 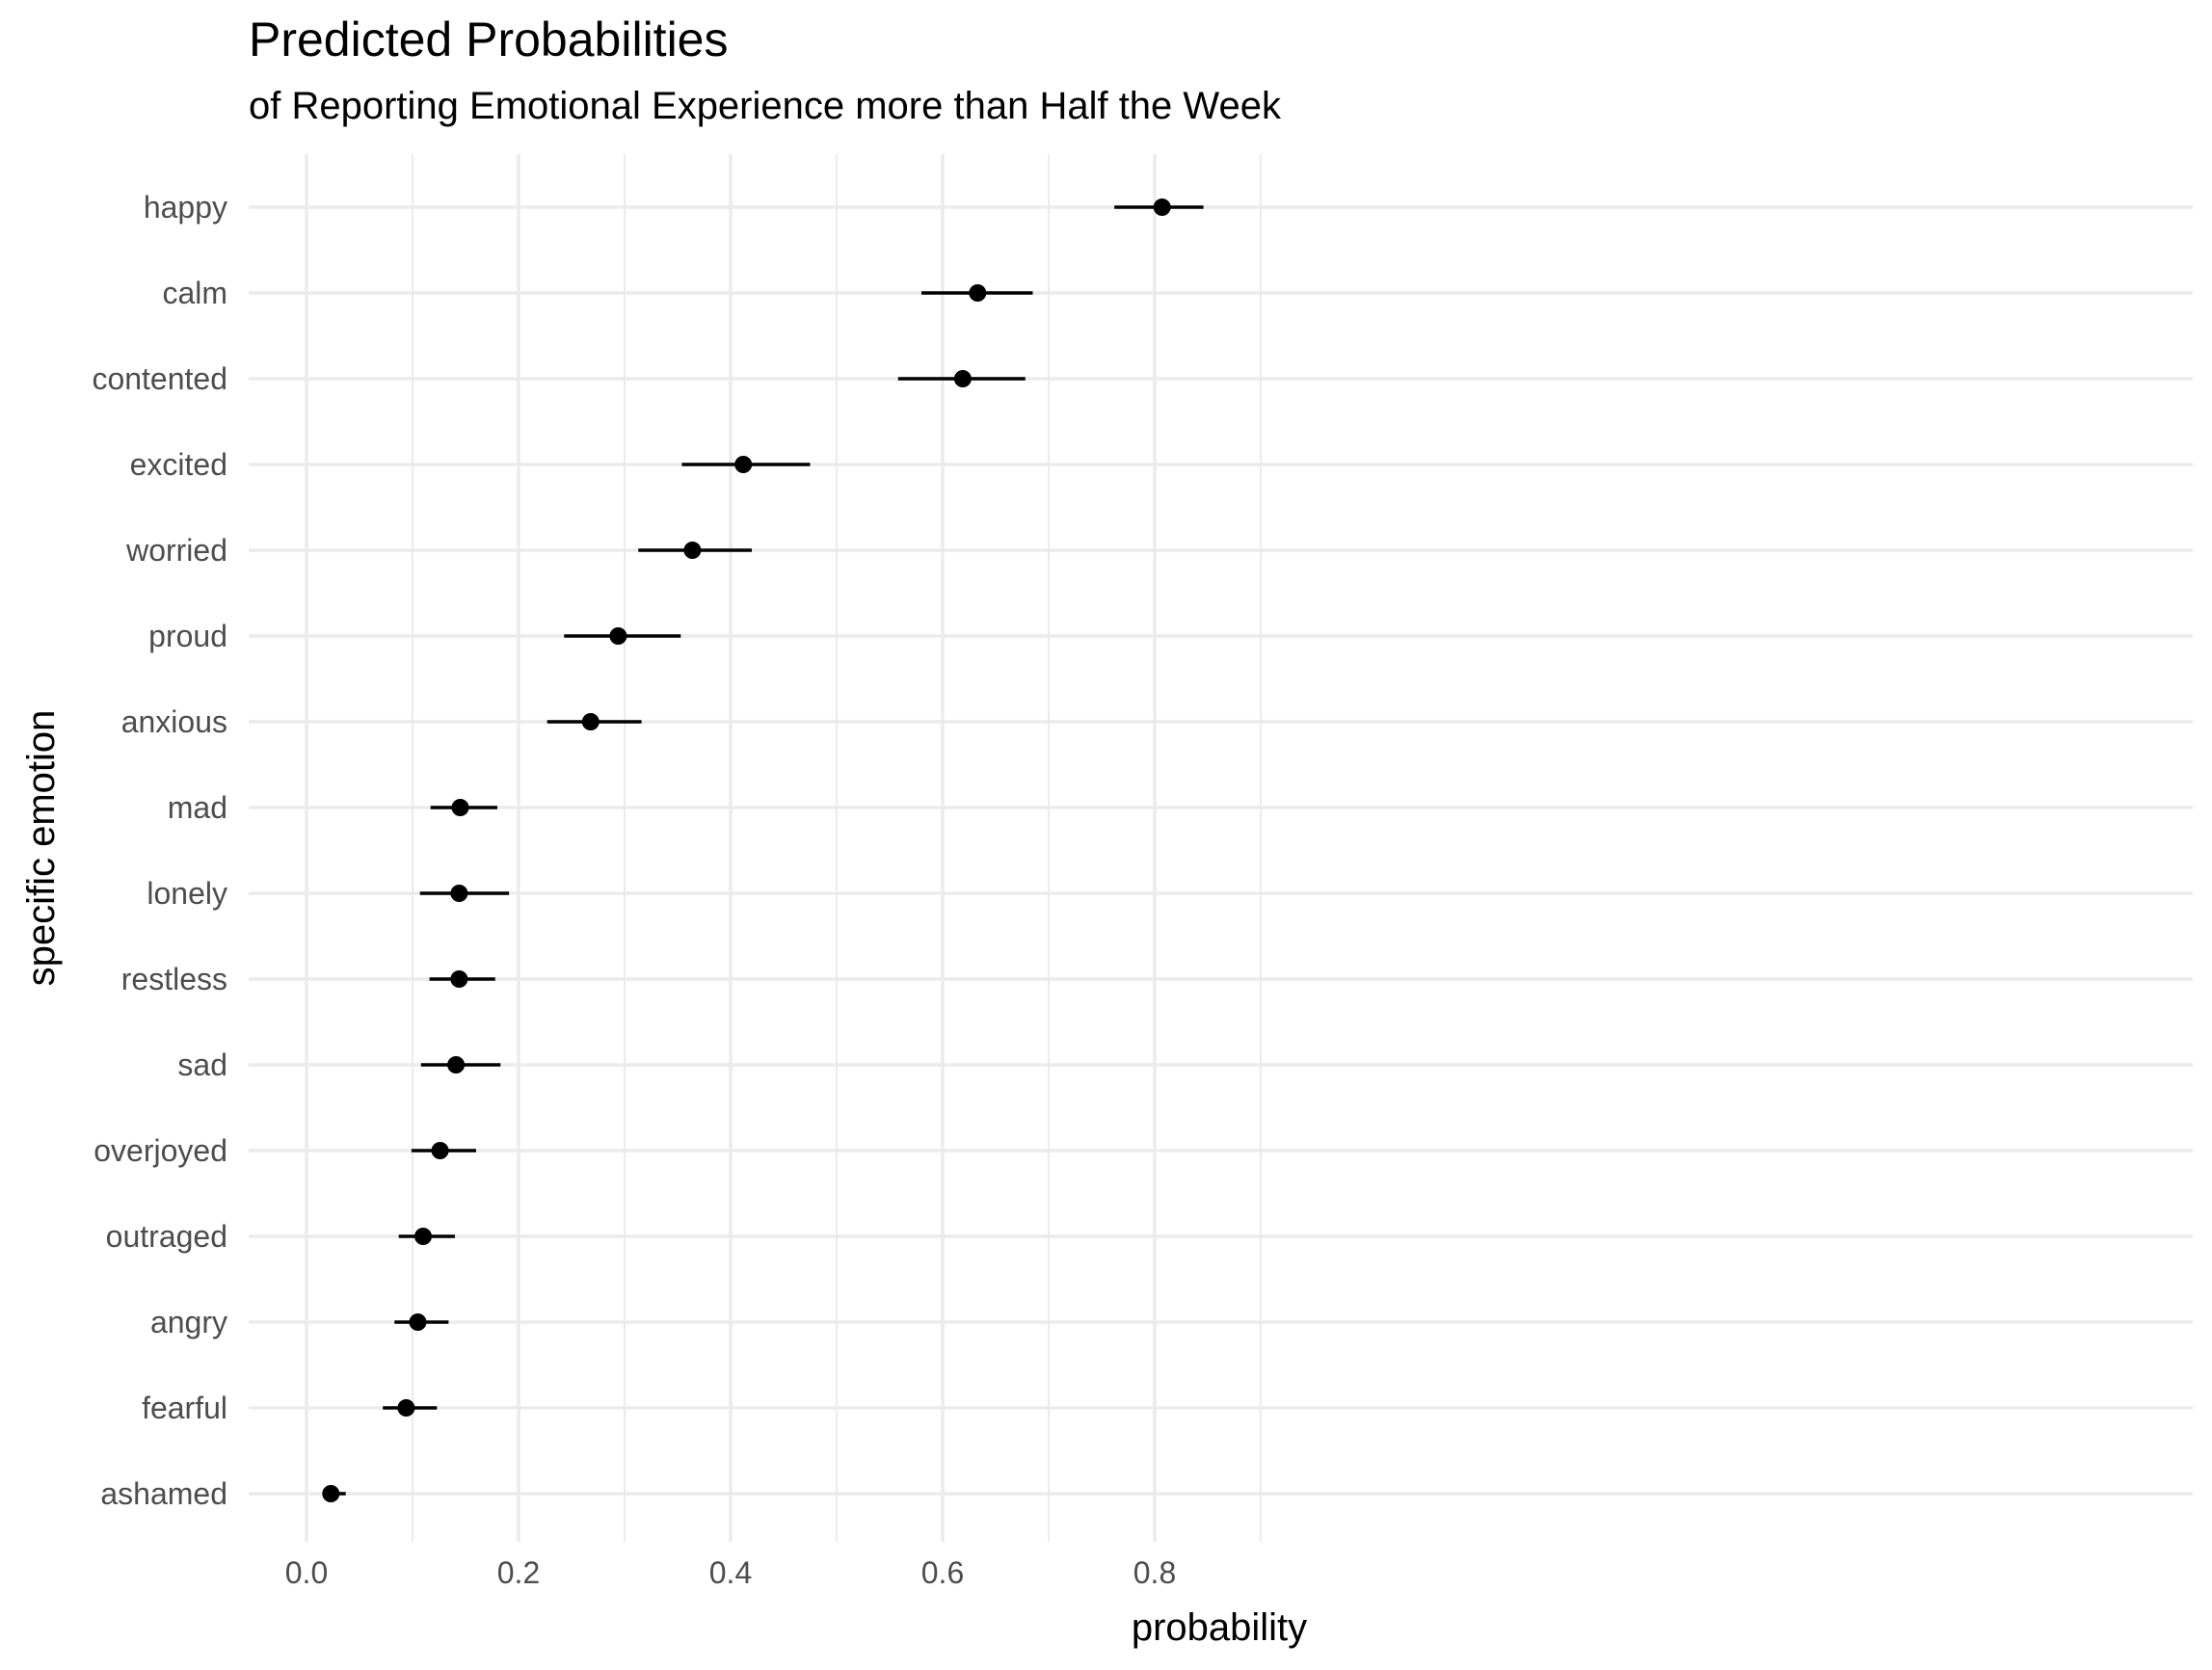 I want to click on point-ashamed, so click(x=331, y=1493).